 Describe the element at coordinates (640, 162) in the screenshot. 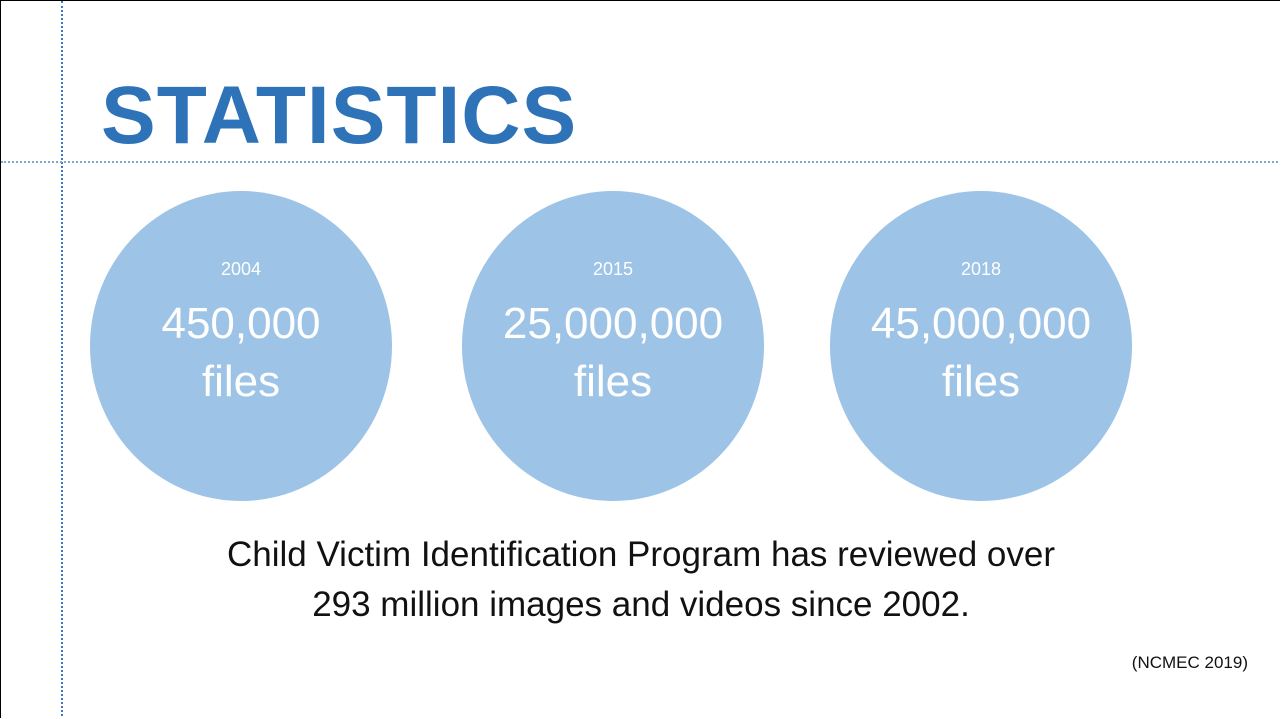

I see `divider-horizontal` at that location.